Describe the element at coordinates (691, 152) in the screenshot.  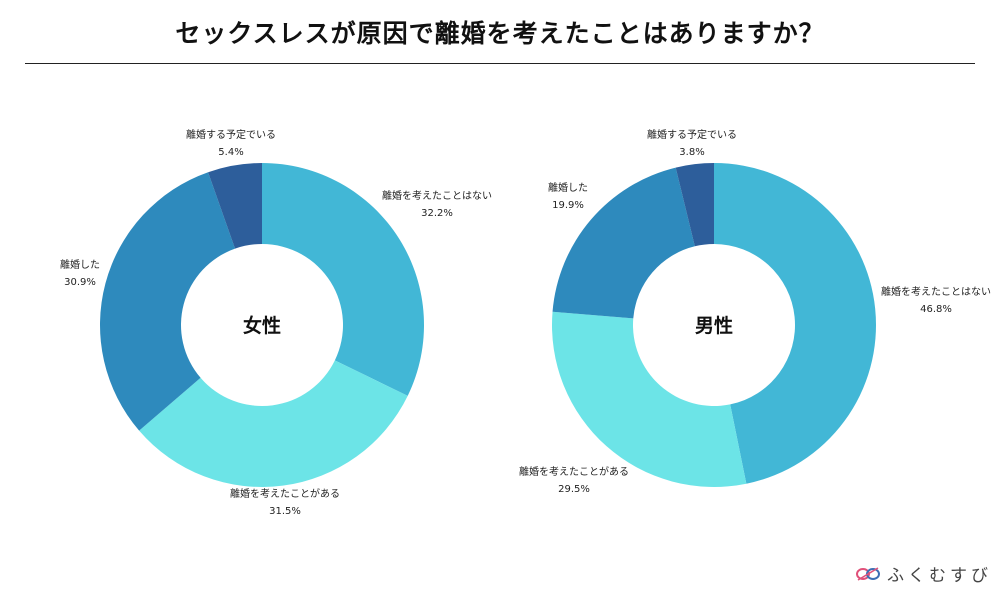
I see `male-slice-value-3: 3.8%` at that location.